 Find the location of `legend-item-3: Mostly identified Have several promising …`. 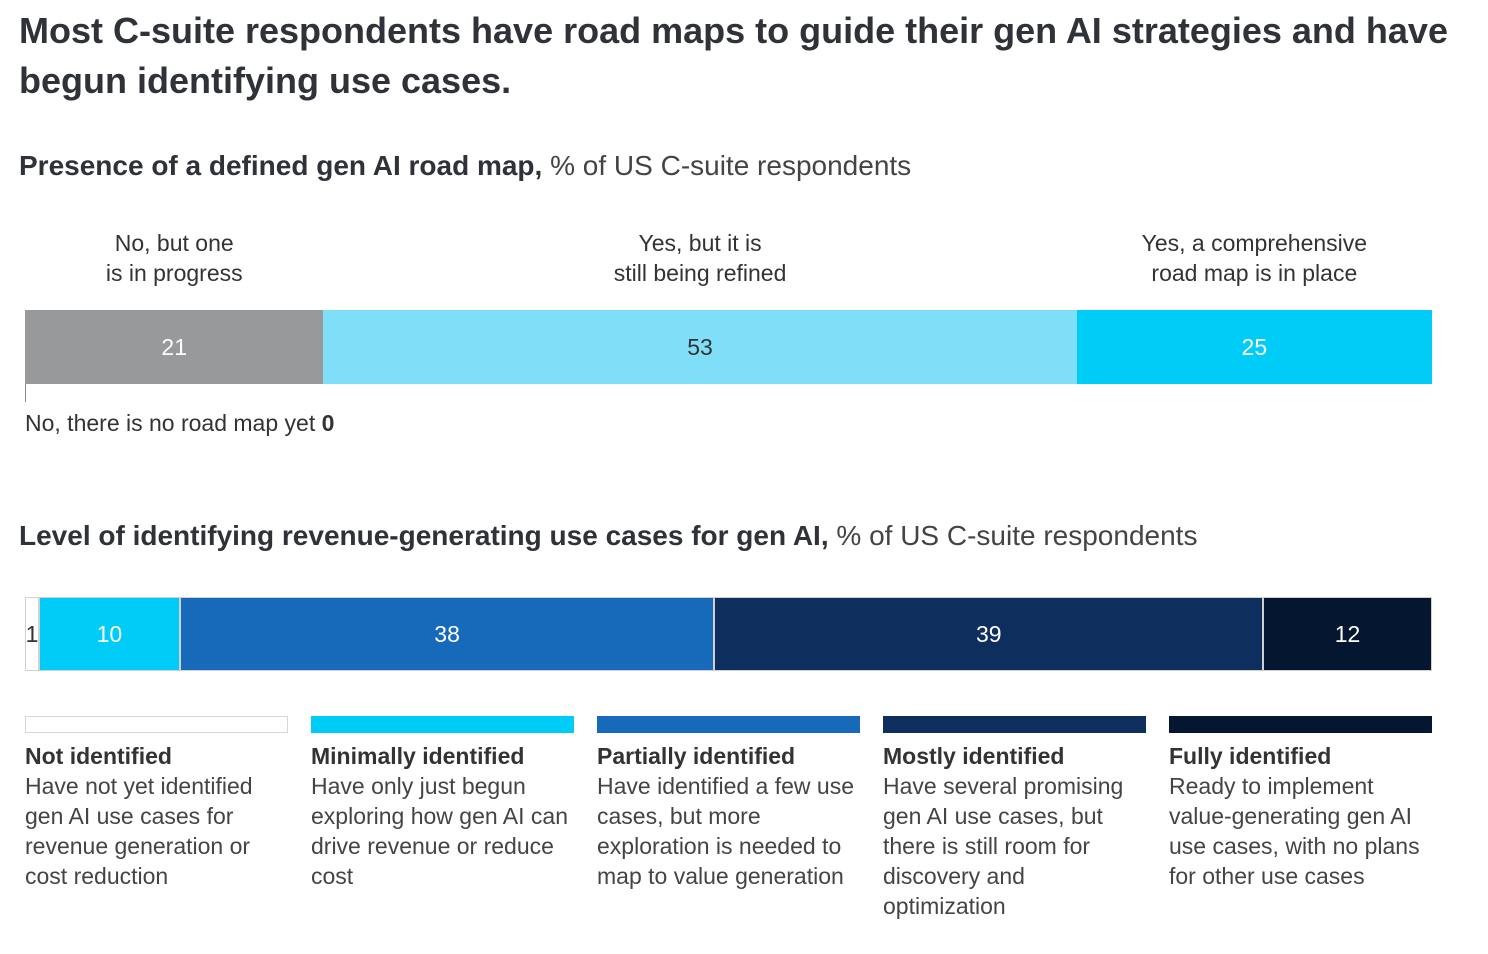

legend-item-3: Mostly identified Have several promising … is located at coordinates (1014, 818).